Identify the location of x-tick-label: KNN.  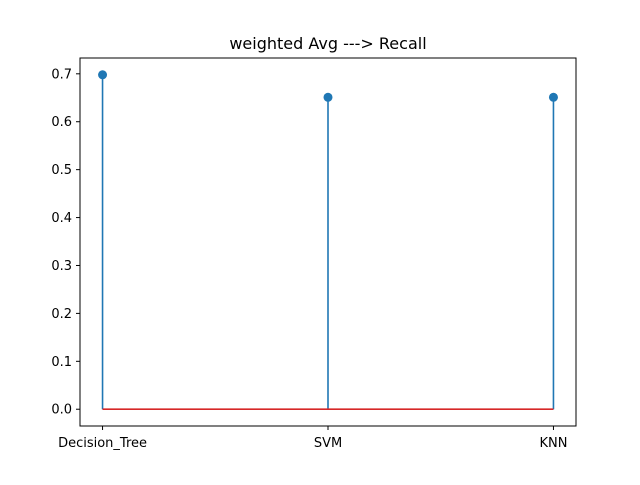
(553, 443).